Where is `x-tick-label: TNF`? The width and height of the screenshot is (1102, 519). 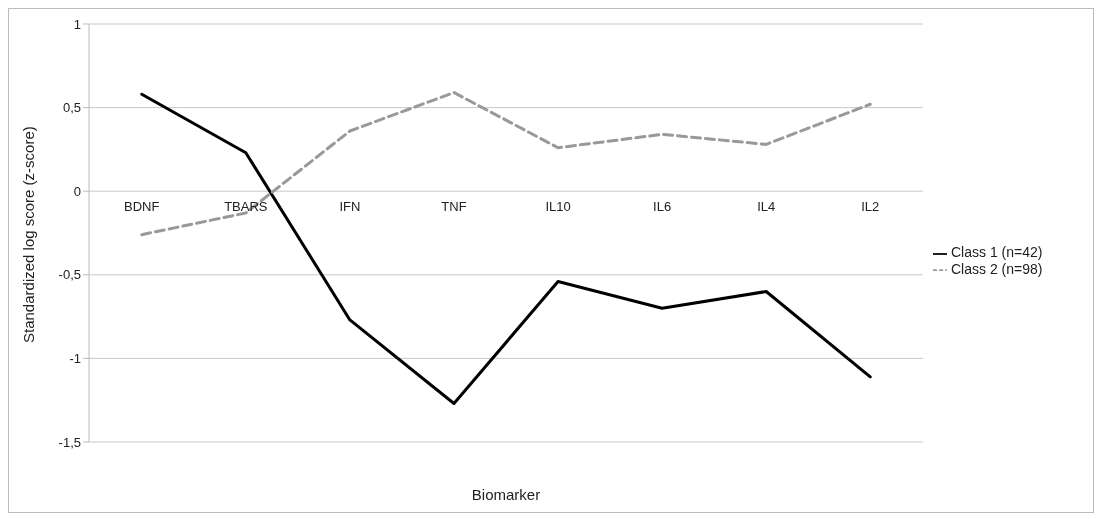
x-tick-label: TNF is located at coordinates (454, 207).